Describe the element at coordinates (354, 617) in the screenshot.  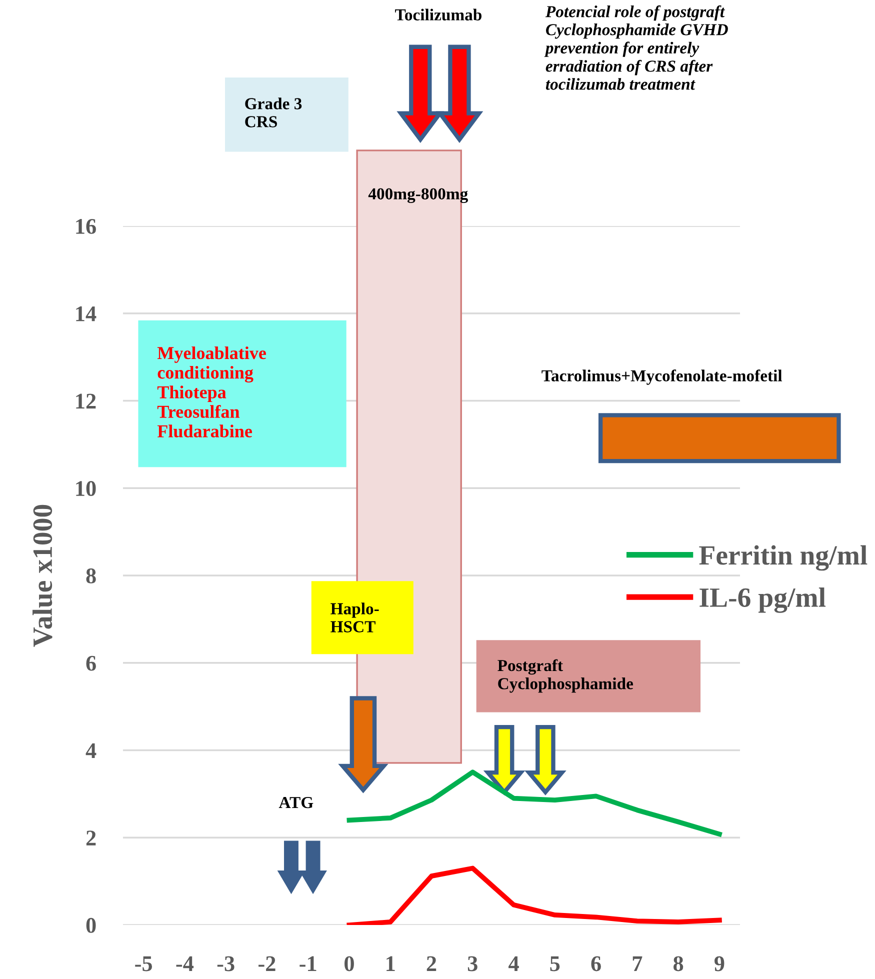
I see `annotation: Haplo- HSCT` at that location.